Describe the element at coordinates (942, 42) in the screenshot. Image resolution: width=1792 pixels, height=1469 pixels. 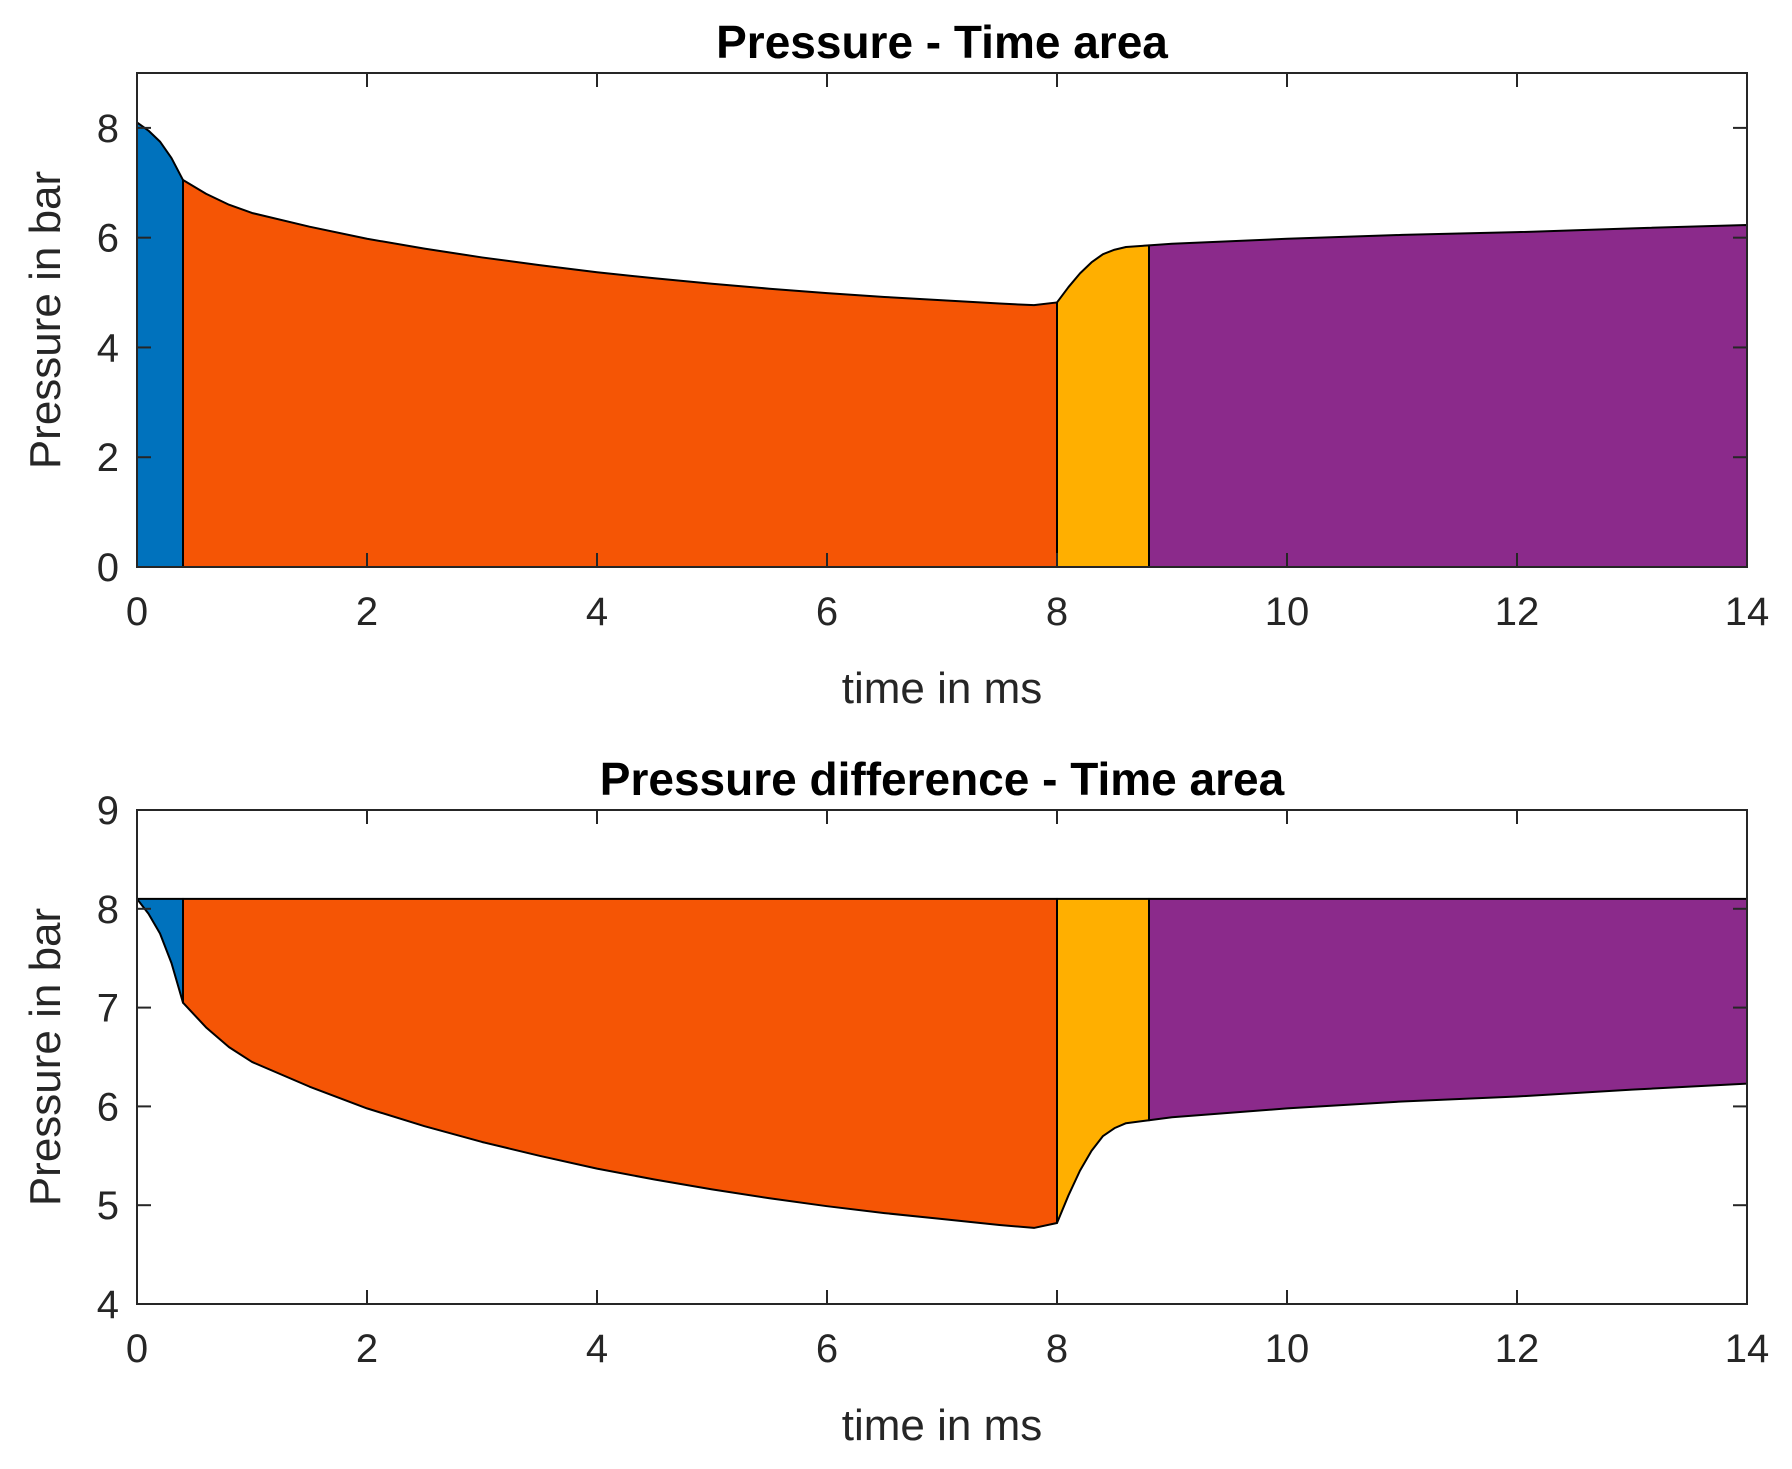
I see `chart-title: Pressure - Time area` at that location.